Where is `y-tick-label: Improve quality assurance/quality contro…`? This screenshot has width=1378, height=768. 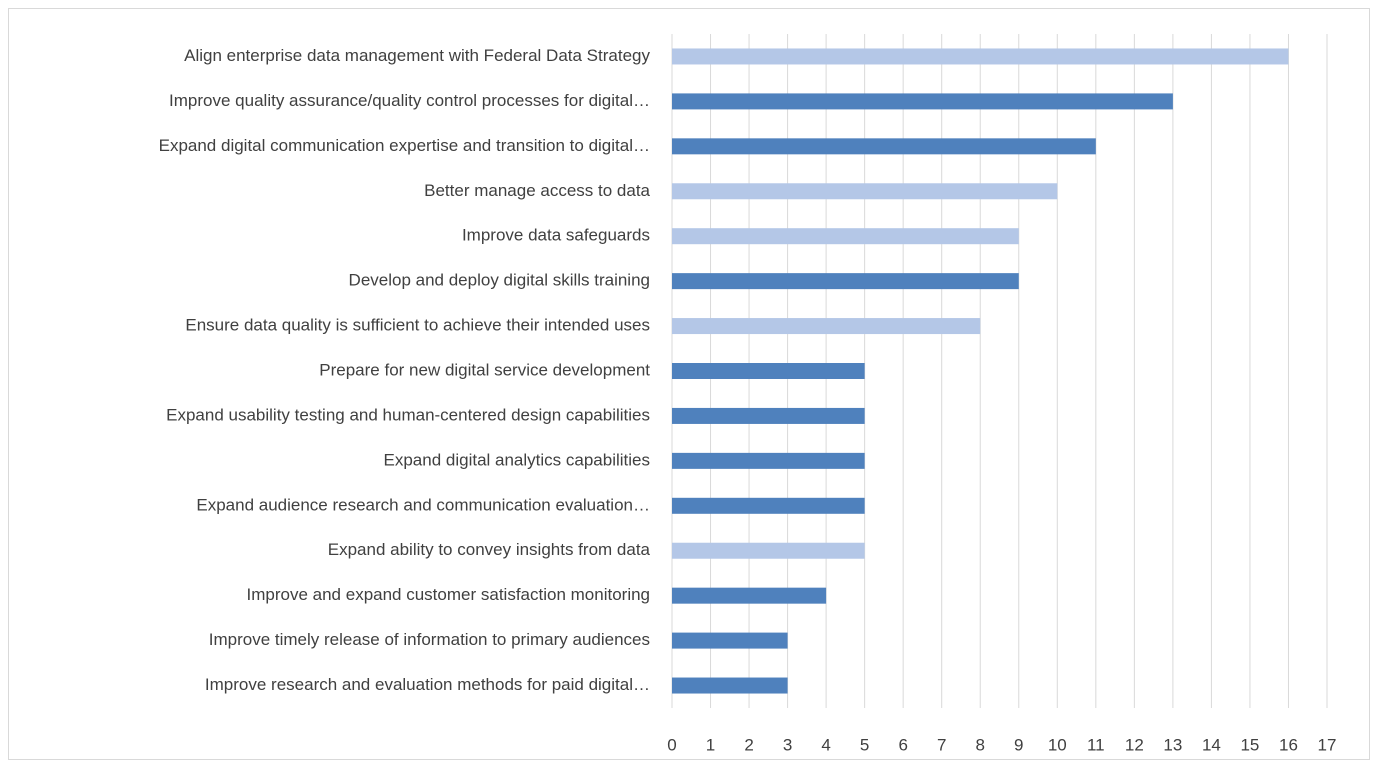 y-tick-label: Improve quality assurance/quality contro… is located at coordinates (409, 100).